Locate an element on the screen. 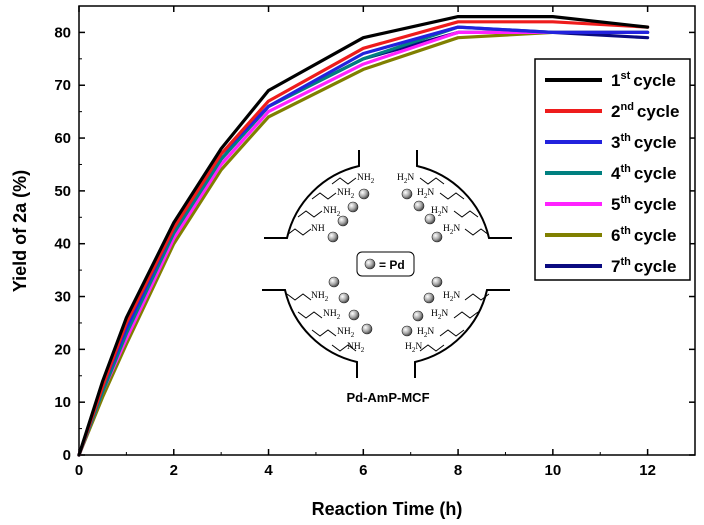 The height and width of the screenshot is (525, 704). x-tick-label: 2 is located at coordinates (174, 470).